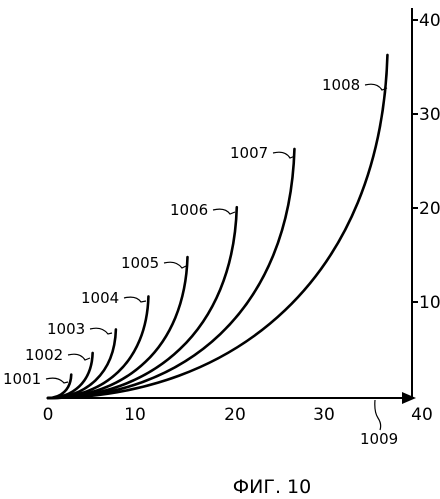  What do you see at coordinates (44, 355) in the screenshot?
I see `ref-label-1002: 1002` at bounding box center [44, 355].